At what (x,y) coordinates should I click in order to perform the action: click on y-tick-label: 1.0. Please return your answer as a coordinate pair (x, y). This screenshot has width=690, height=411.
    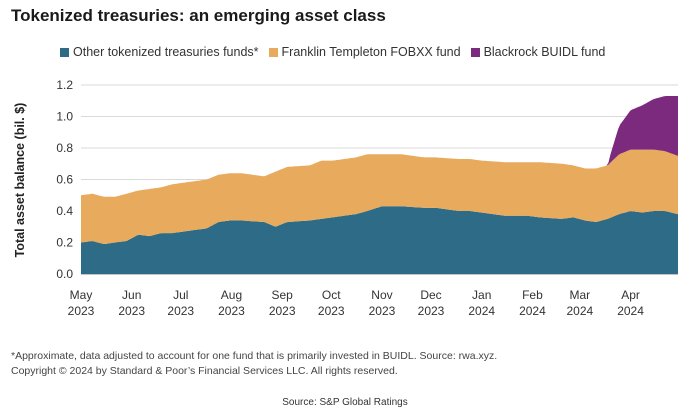
    Looking at the image, I should click on (64, 117).